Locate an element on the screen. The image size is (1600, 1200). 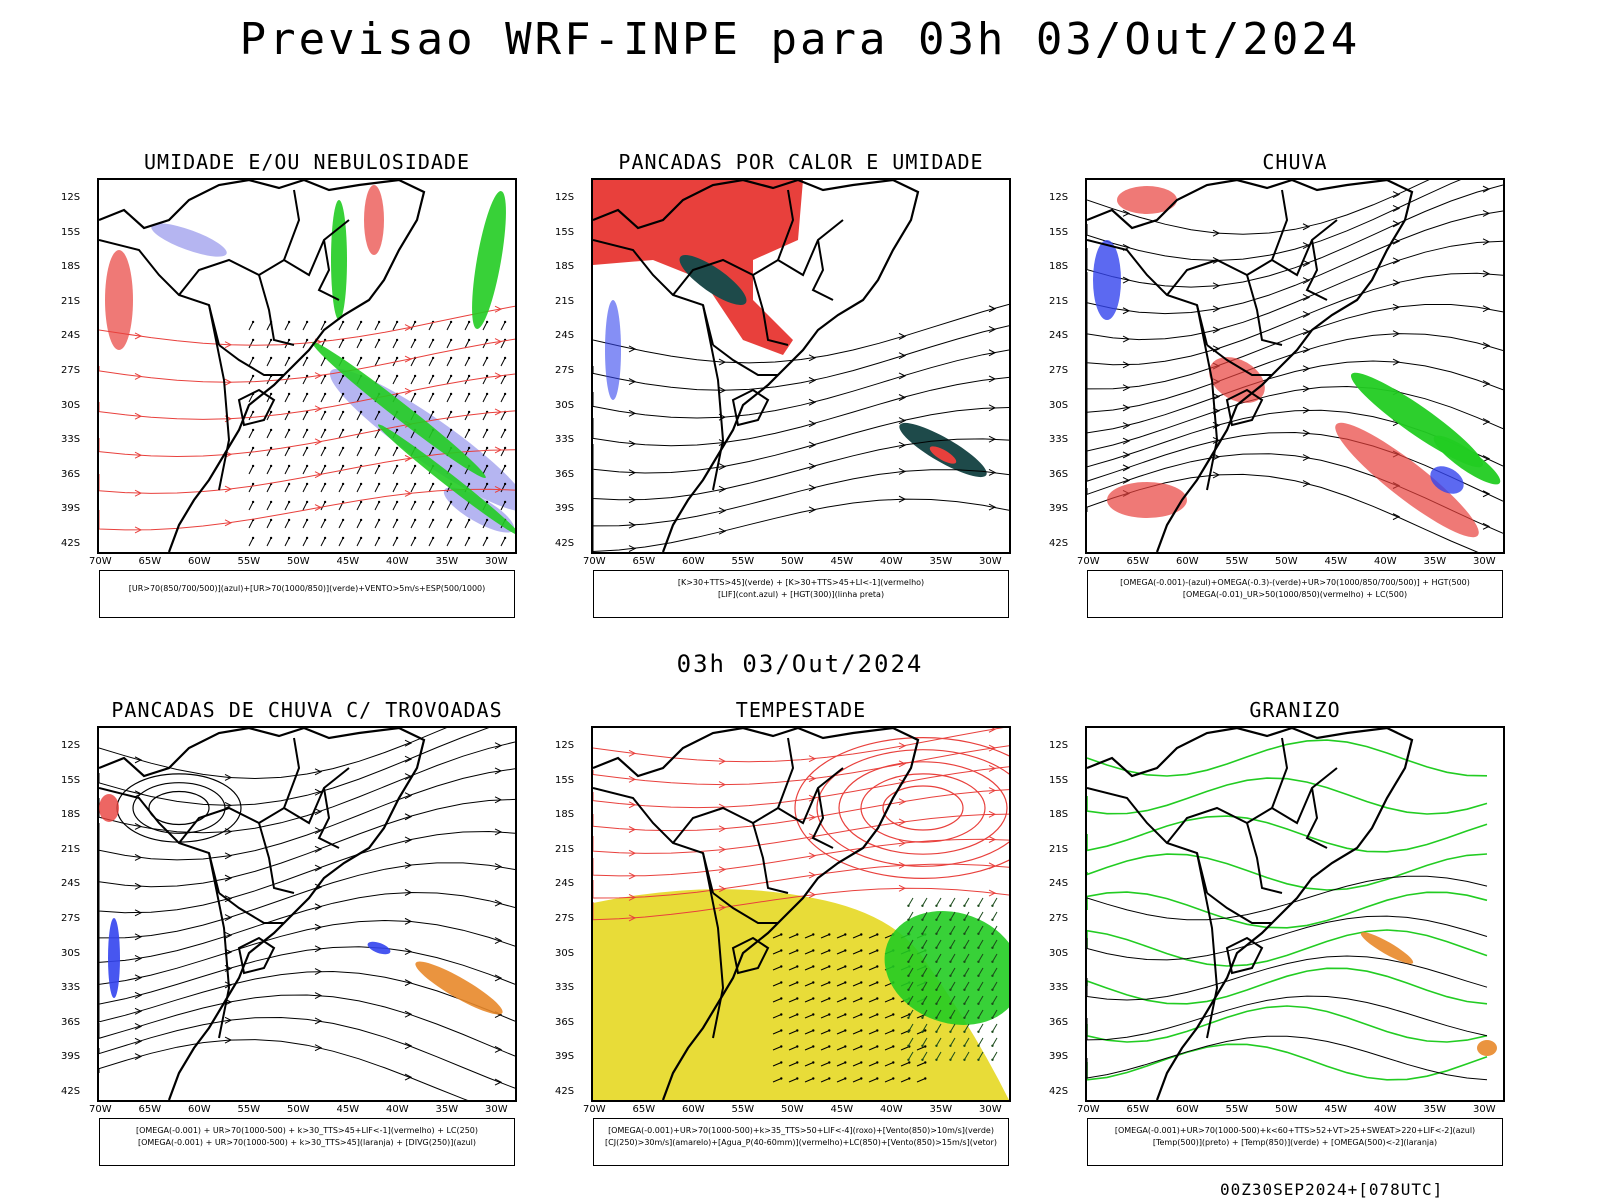
panel-title: CHUVA is located at coordinates (1295, 162).